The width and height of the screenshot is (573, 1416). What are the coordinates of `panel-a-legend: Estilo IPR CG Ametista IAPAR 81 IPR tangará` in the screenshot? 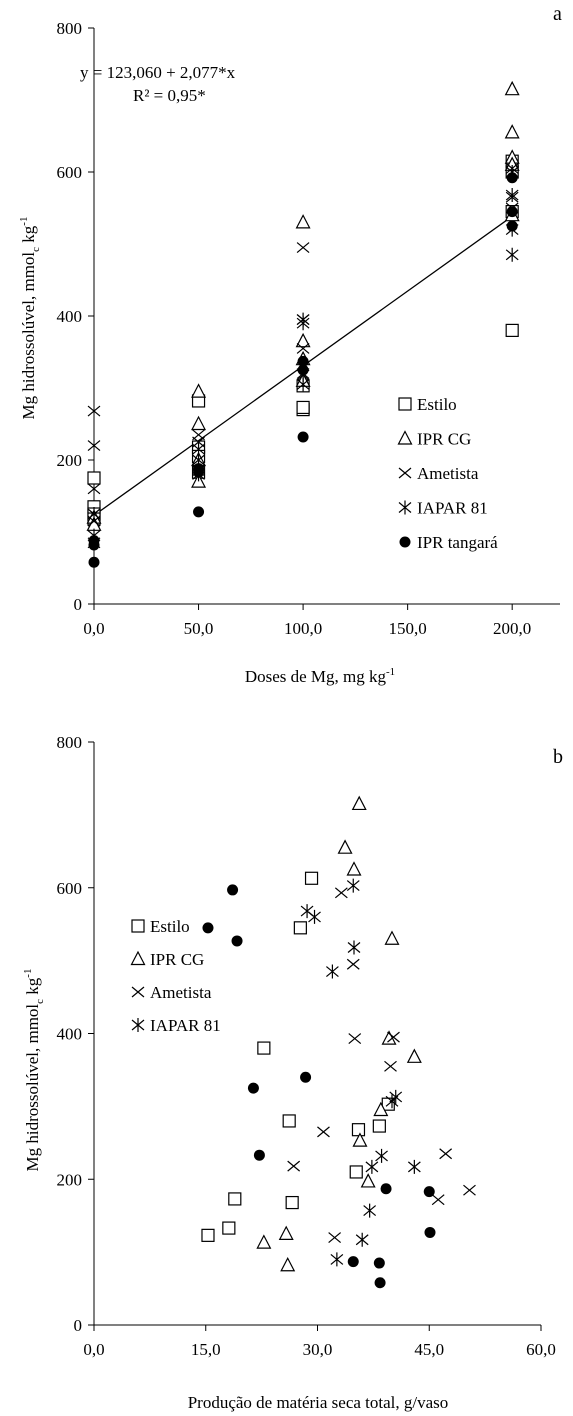 It's located at (447, 473).